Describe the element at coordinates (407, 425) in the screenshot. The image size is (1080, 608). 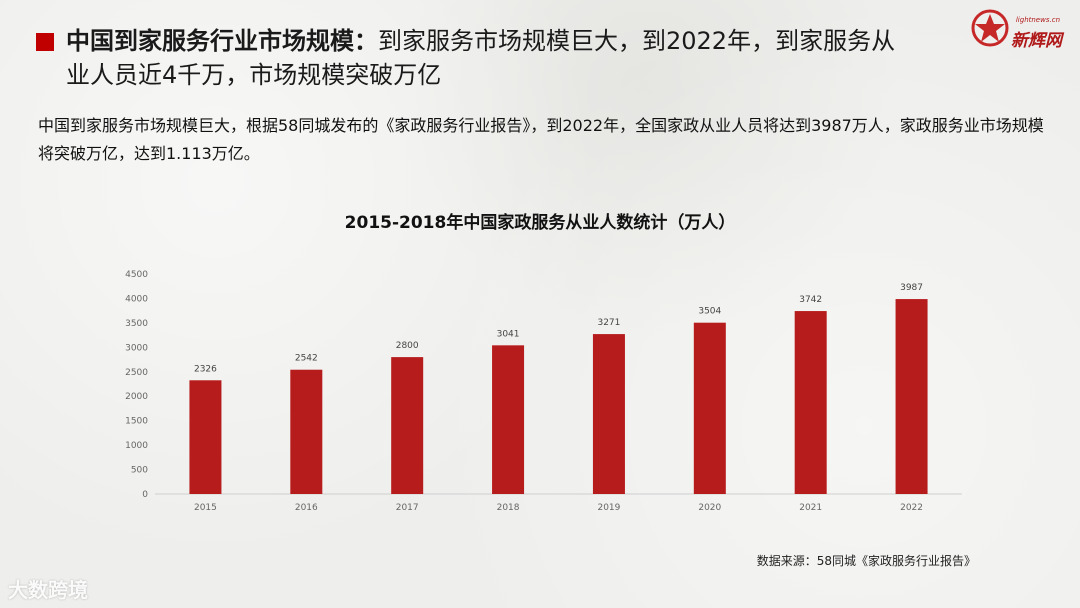
I see `bar-2017` at that location.